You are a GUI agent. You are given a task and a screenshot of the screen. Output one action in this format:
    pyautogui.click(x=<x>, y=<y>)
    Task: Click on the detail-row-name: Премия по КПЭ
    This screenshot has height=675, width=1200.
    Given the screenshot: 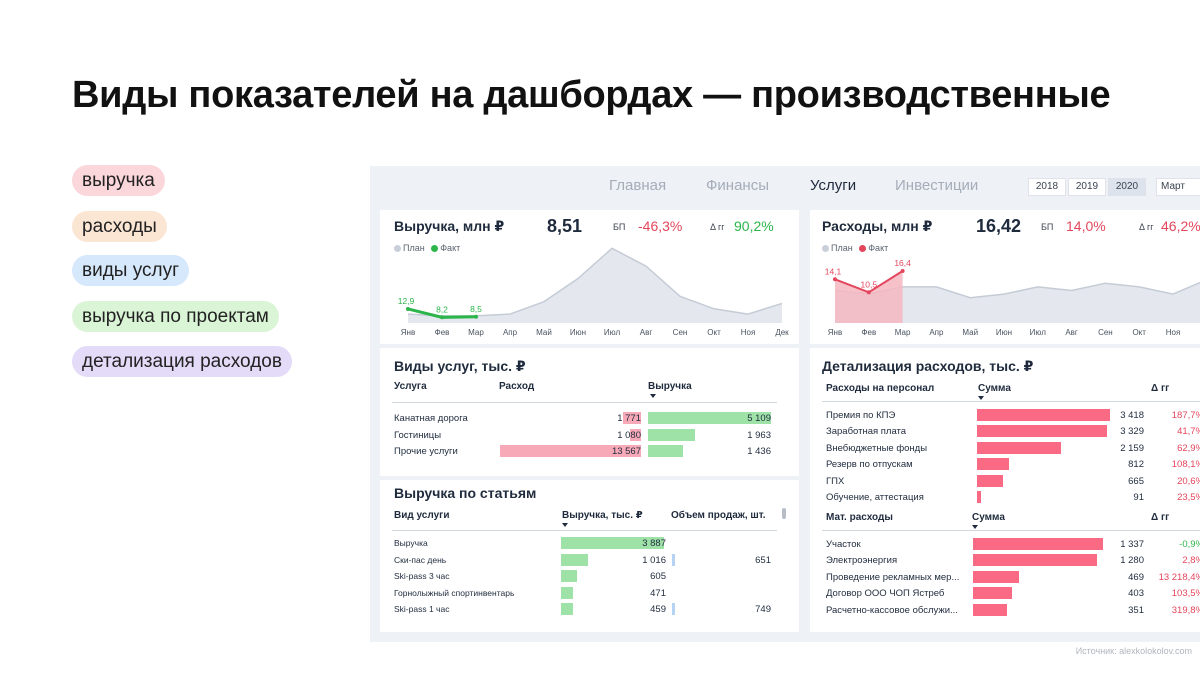 What is the action you would take?
    pyautogui.click(x=861, y=415)
    